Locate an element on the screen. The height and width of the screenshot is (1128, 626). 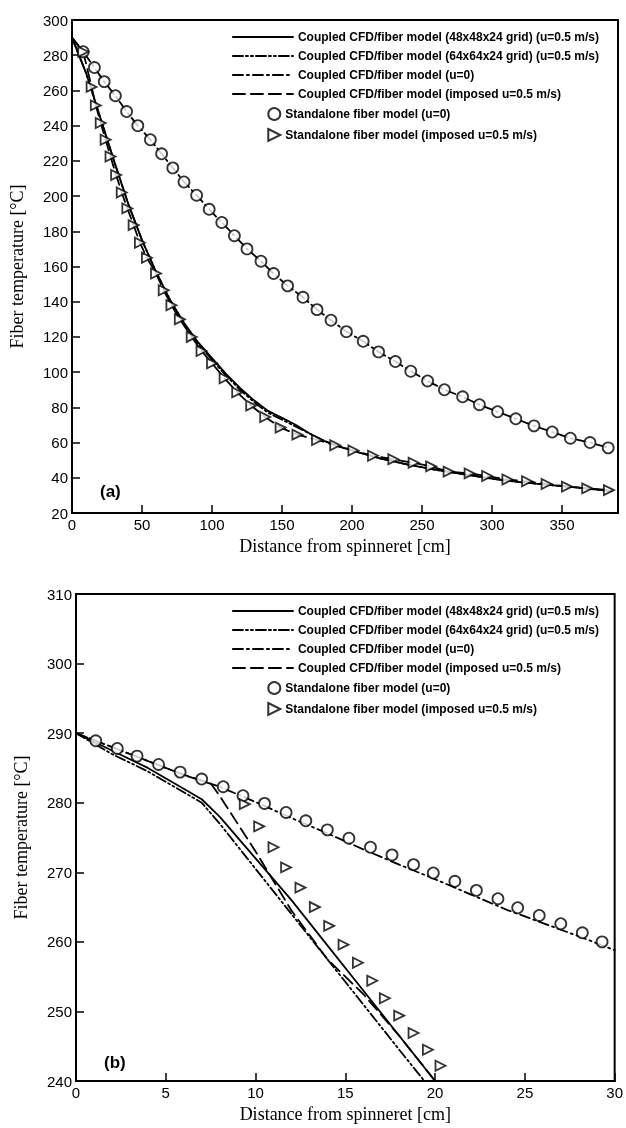
y-tick-label: 160 is located at coordinates (55, 266).